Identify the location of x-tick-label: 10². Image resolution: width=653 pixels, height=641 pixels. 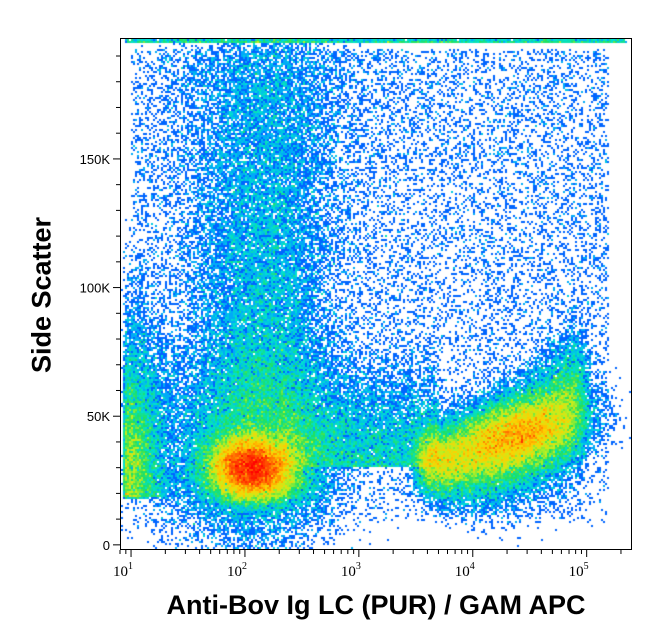
(237, 570).